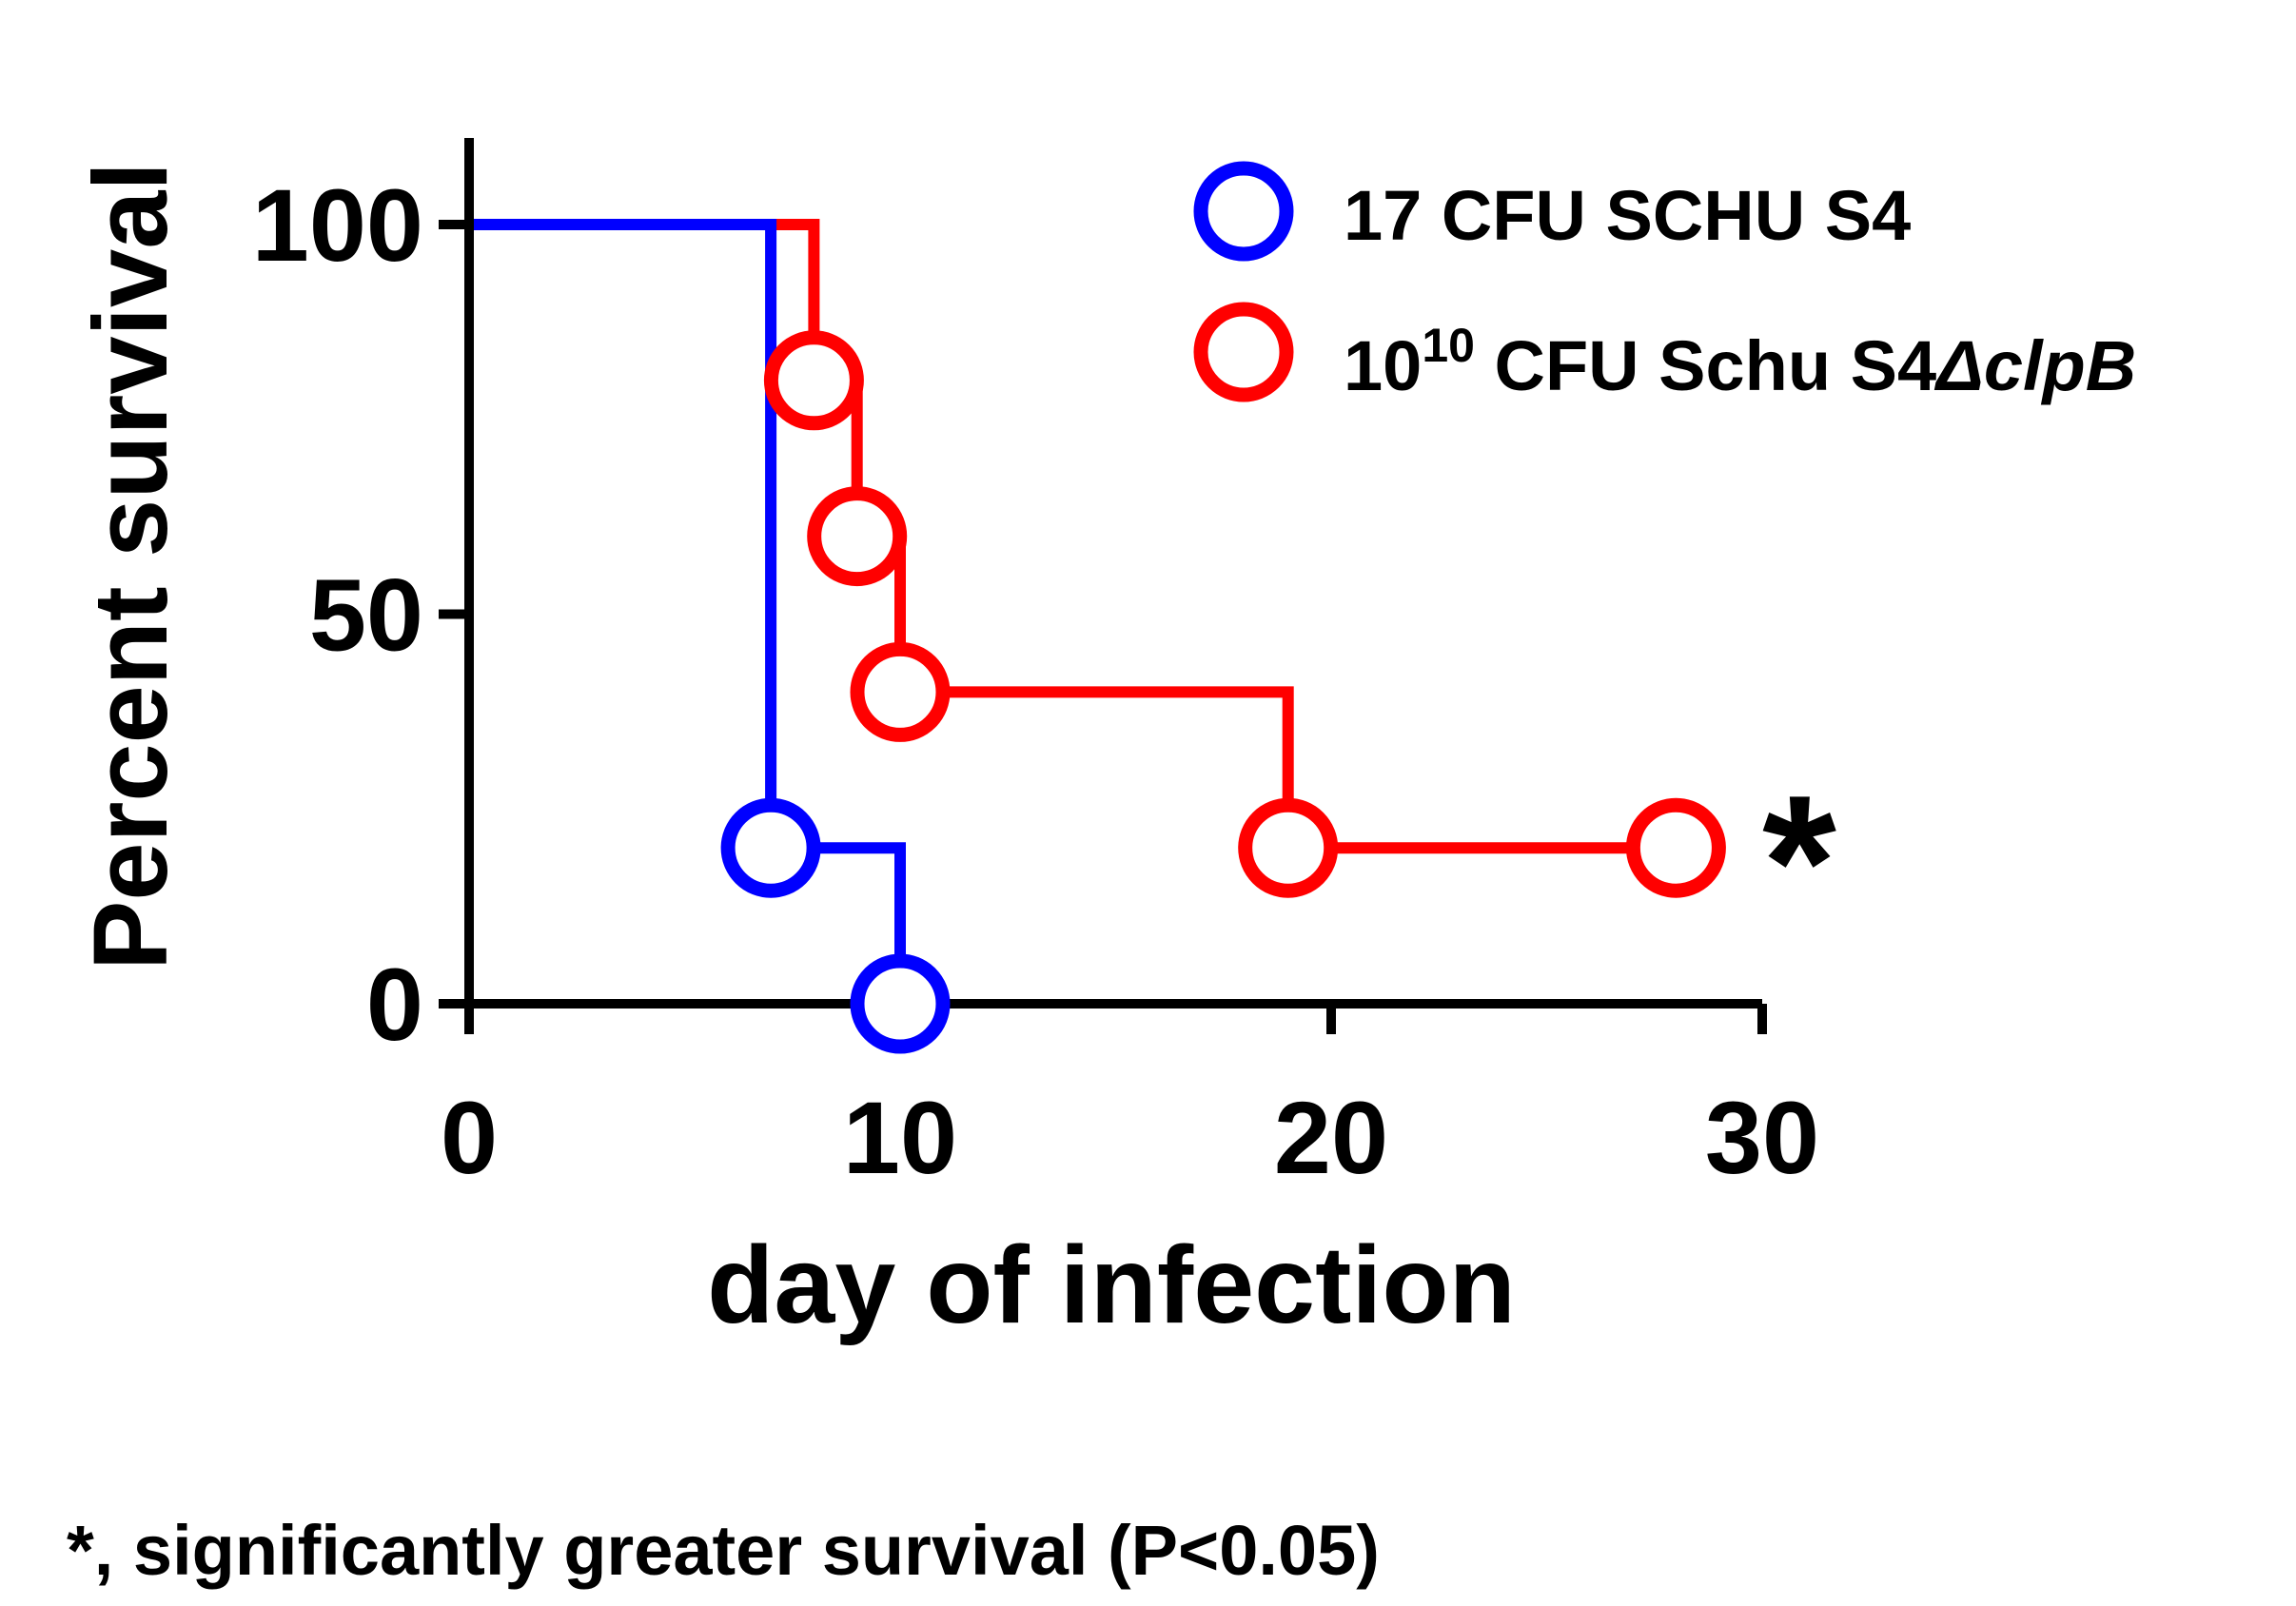 Image resolution: width=2296 pixels, height=1606 pixels. I want to click on legend-label-clpb-base: 10, so click(1383, 365).